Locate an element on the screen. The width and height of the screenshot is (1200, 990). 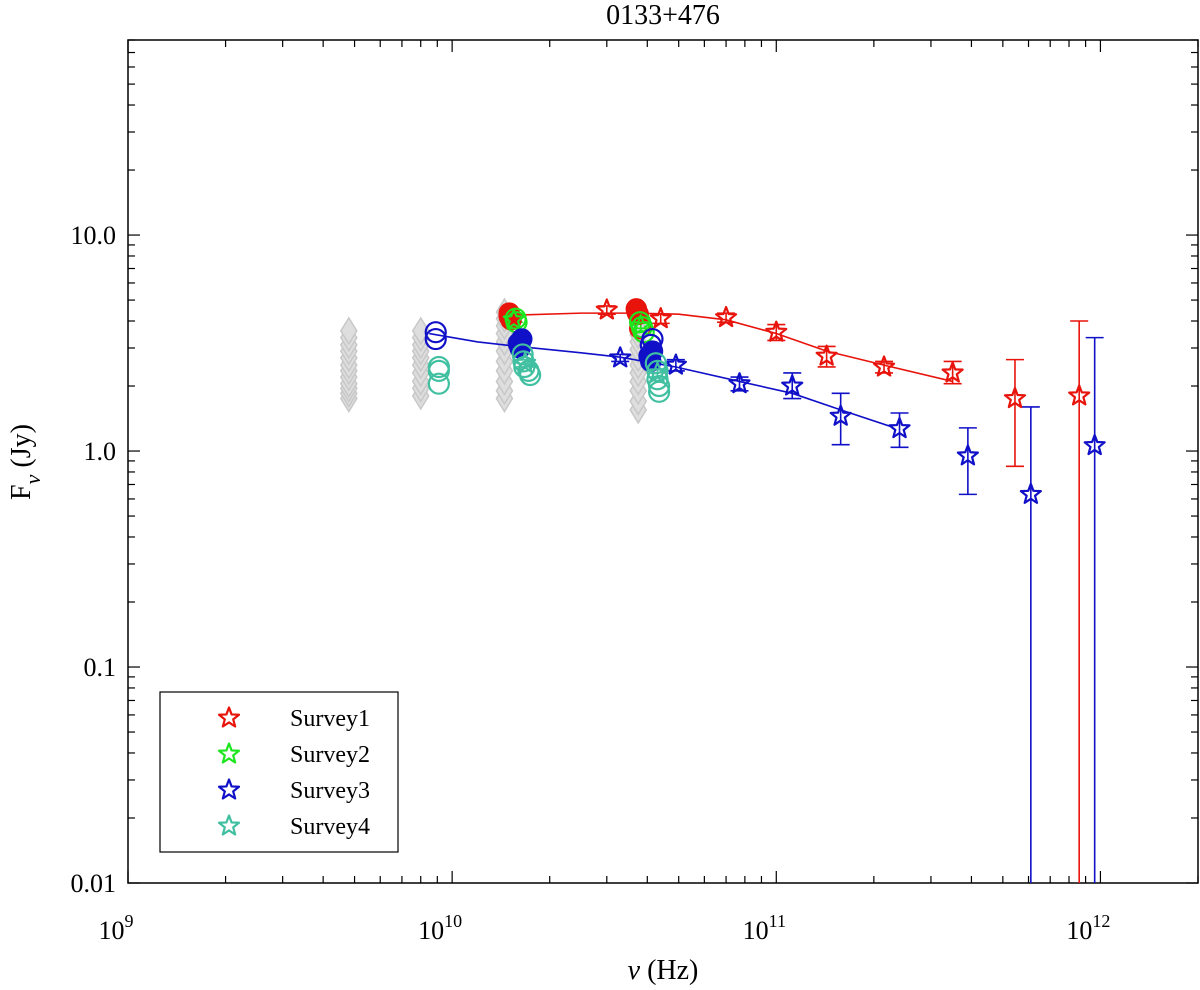
x-tick-label-exponent: 11 is located at coordinates (777, 921).